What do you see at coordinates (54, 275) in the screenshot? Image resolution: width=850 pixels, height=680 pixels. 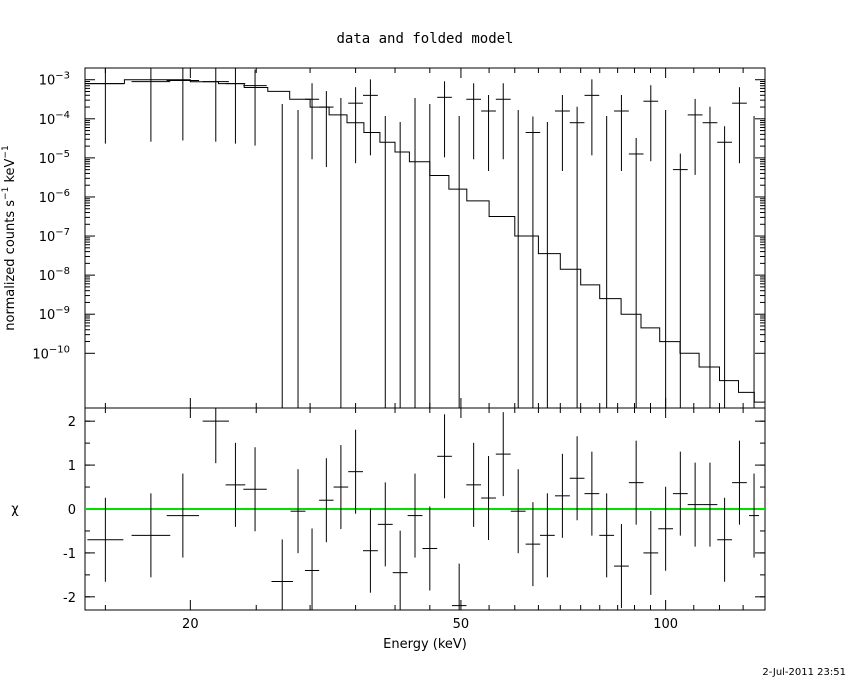 I see `y-tick-label: 10⁻⁸` at bounding box center [54, 275].